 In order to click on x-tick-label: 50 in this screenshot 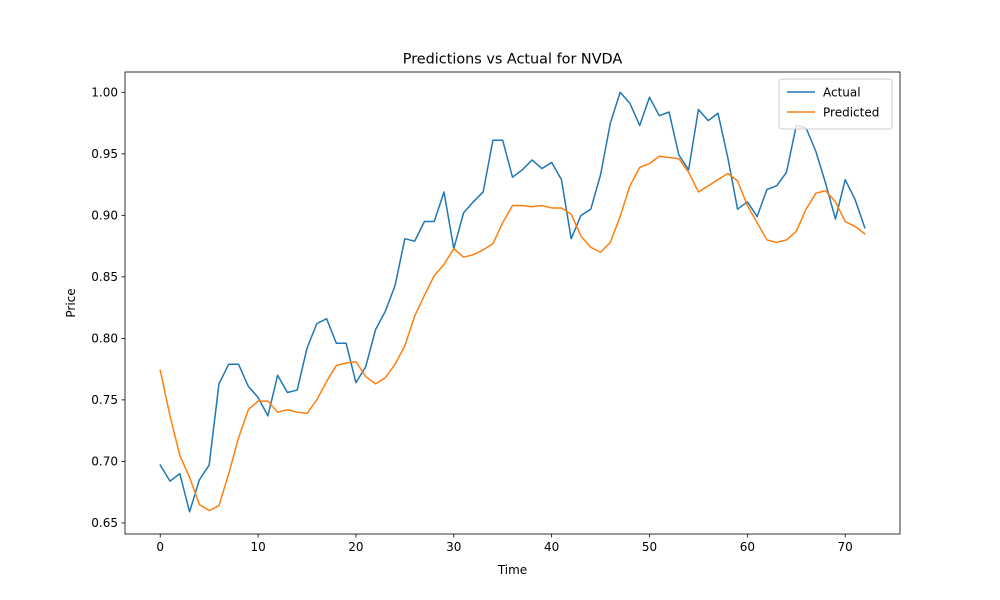, I will do `click(649, 547)`.